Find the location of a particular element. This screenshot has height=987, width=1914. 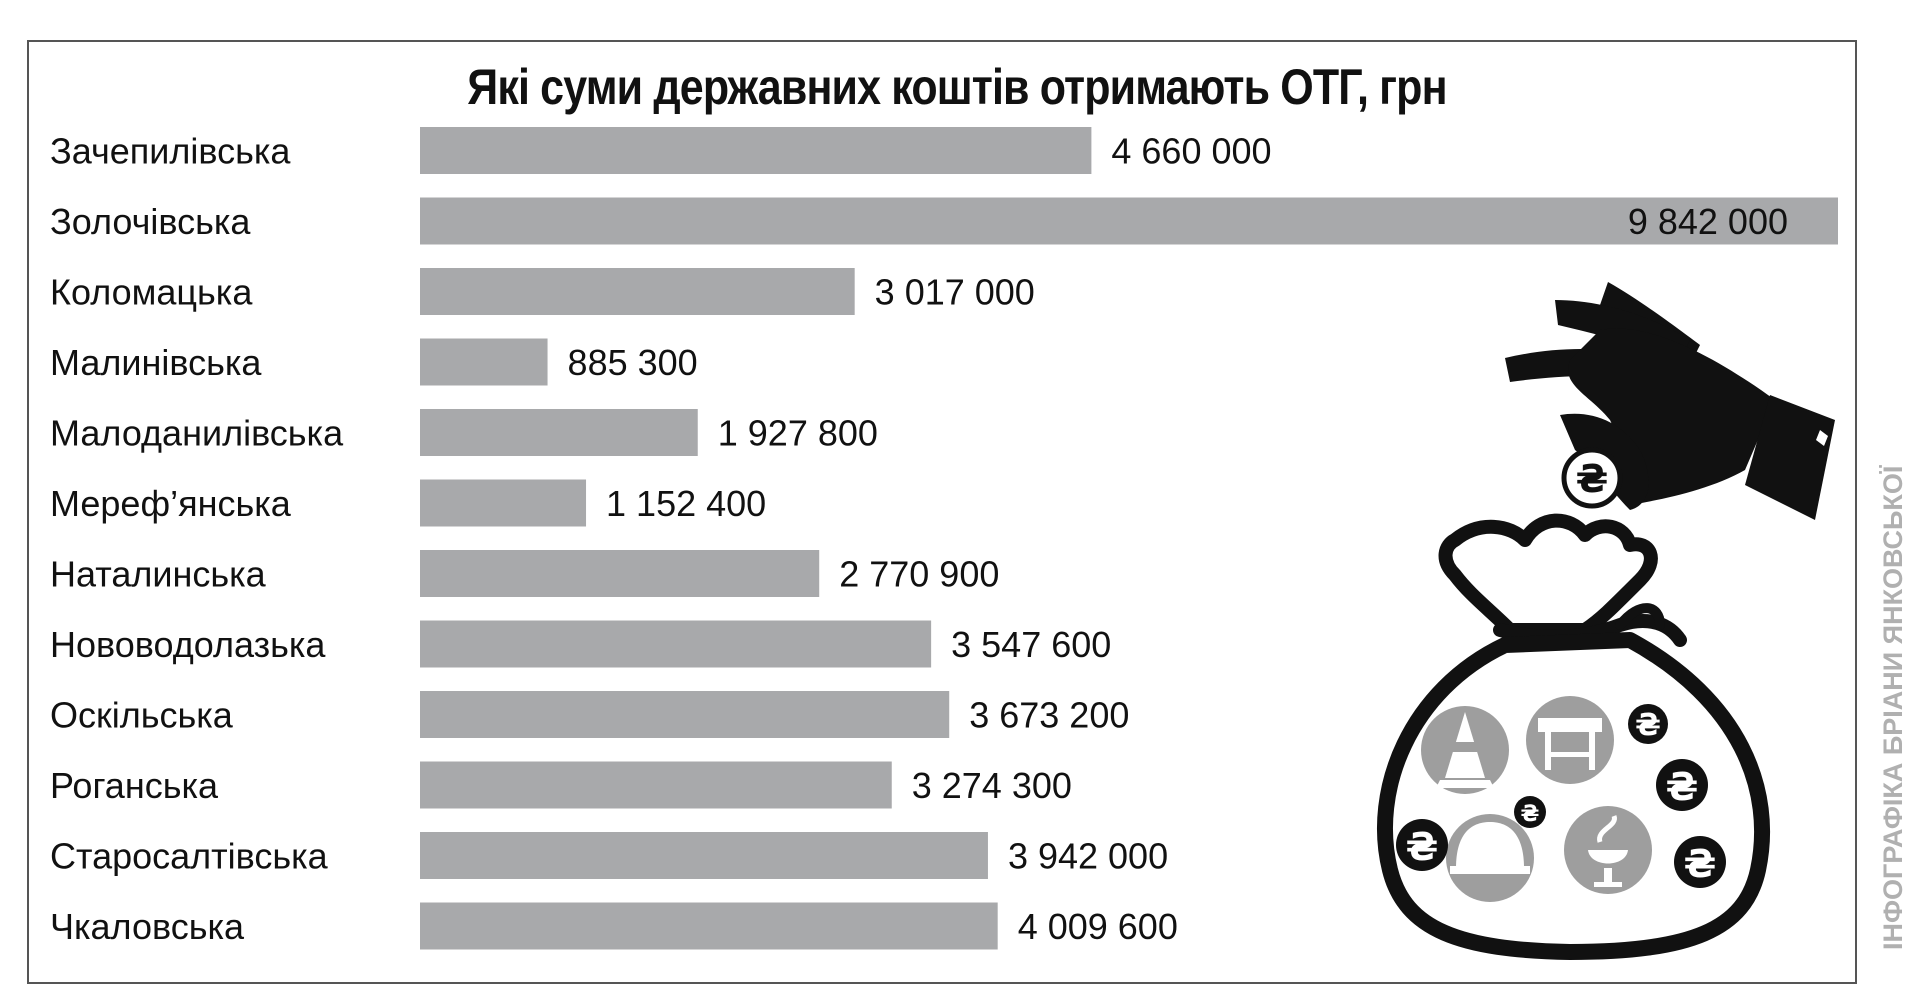

hand-dropping-coin-icon: ₴ is located at coordinates (1670, 401).